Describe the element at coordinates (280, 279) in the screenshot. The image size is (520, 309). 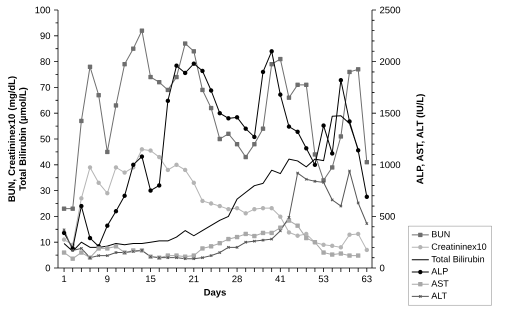
I see `x-tick-label: 41` at that location.